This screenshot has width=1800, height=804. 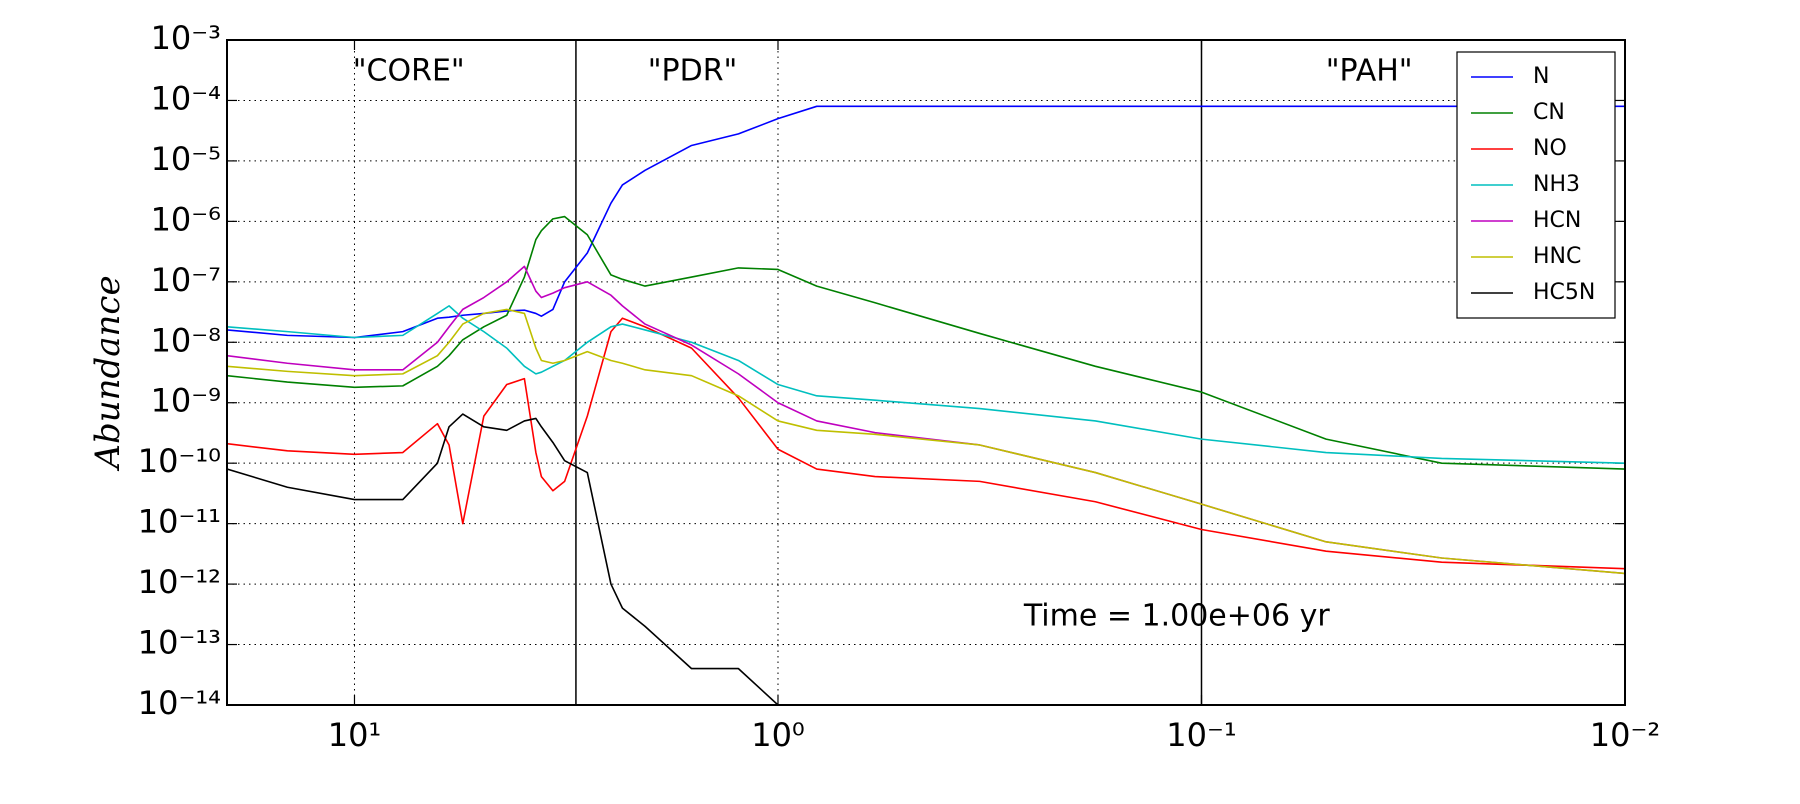 I want to click on y-tick-label: 10⁻¹², so click(x=179, y=582).